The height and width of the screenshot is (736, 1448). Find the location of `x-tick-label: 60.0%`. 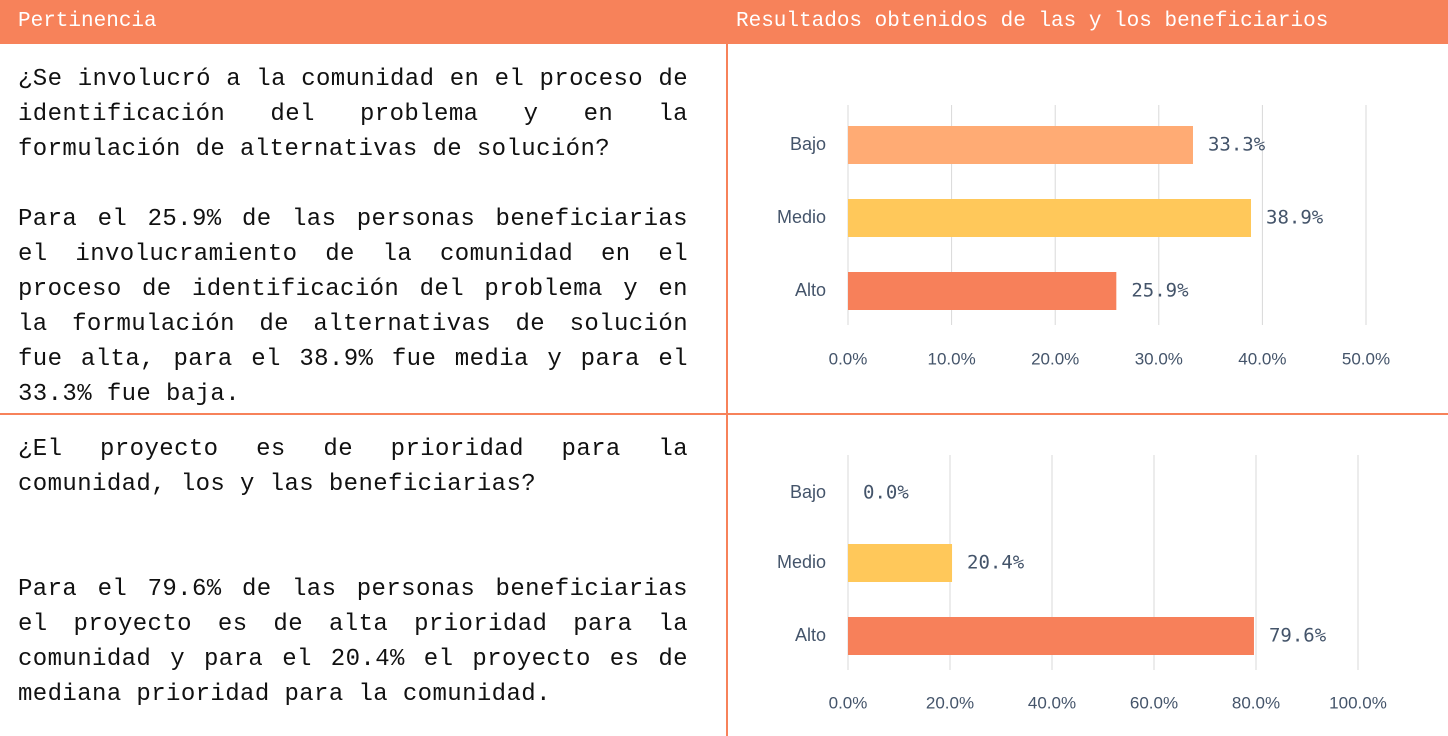

x-tick-label: 60.0% is located at coordinates (1154, 702).